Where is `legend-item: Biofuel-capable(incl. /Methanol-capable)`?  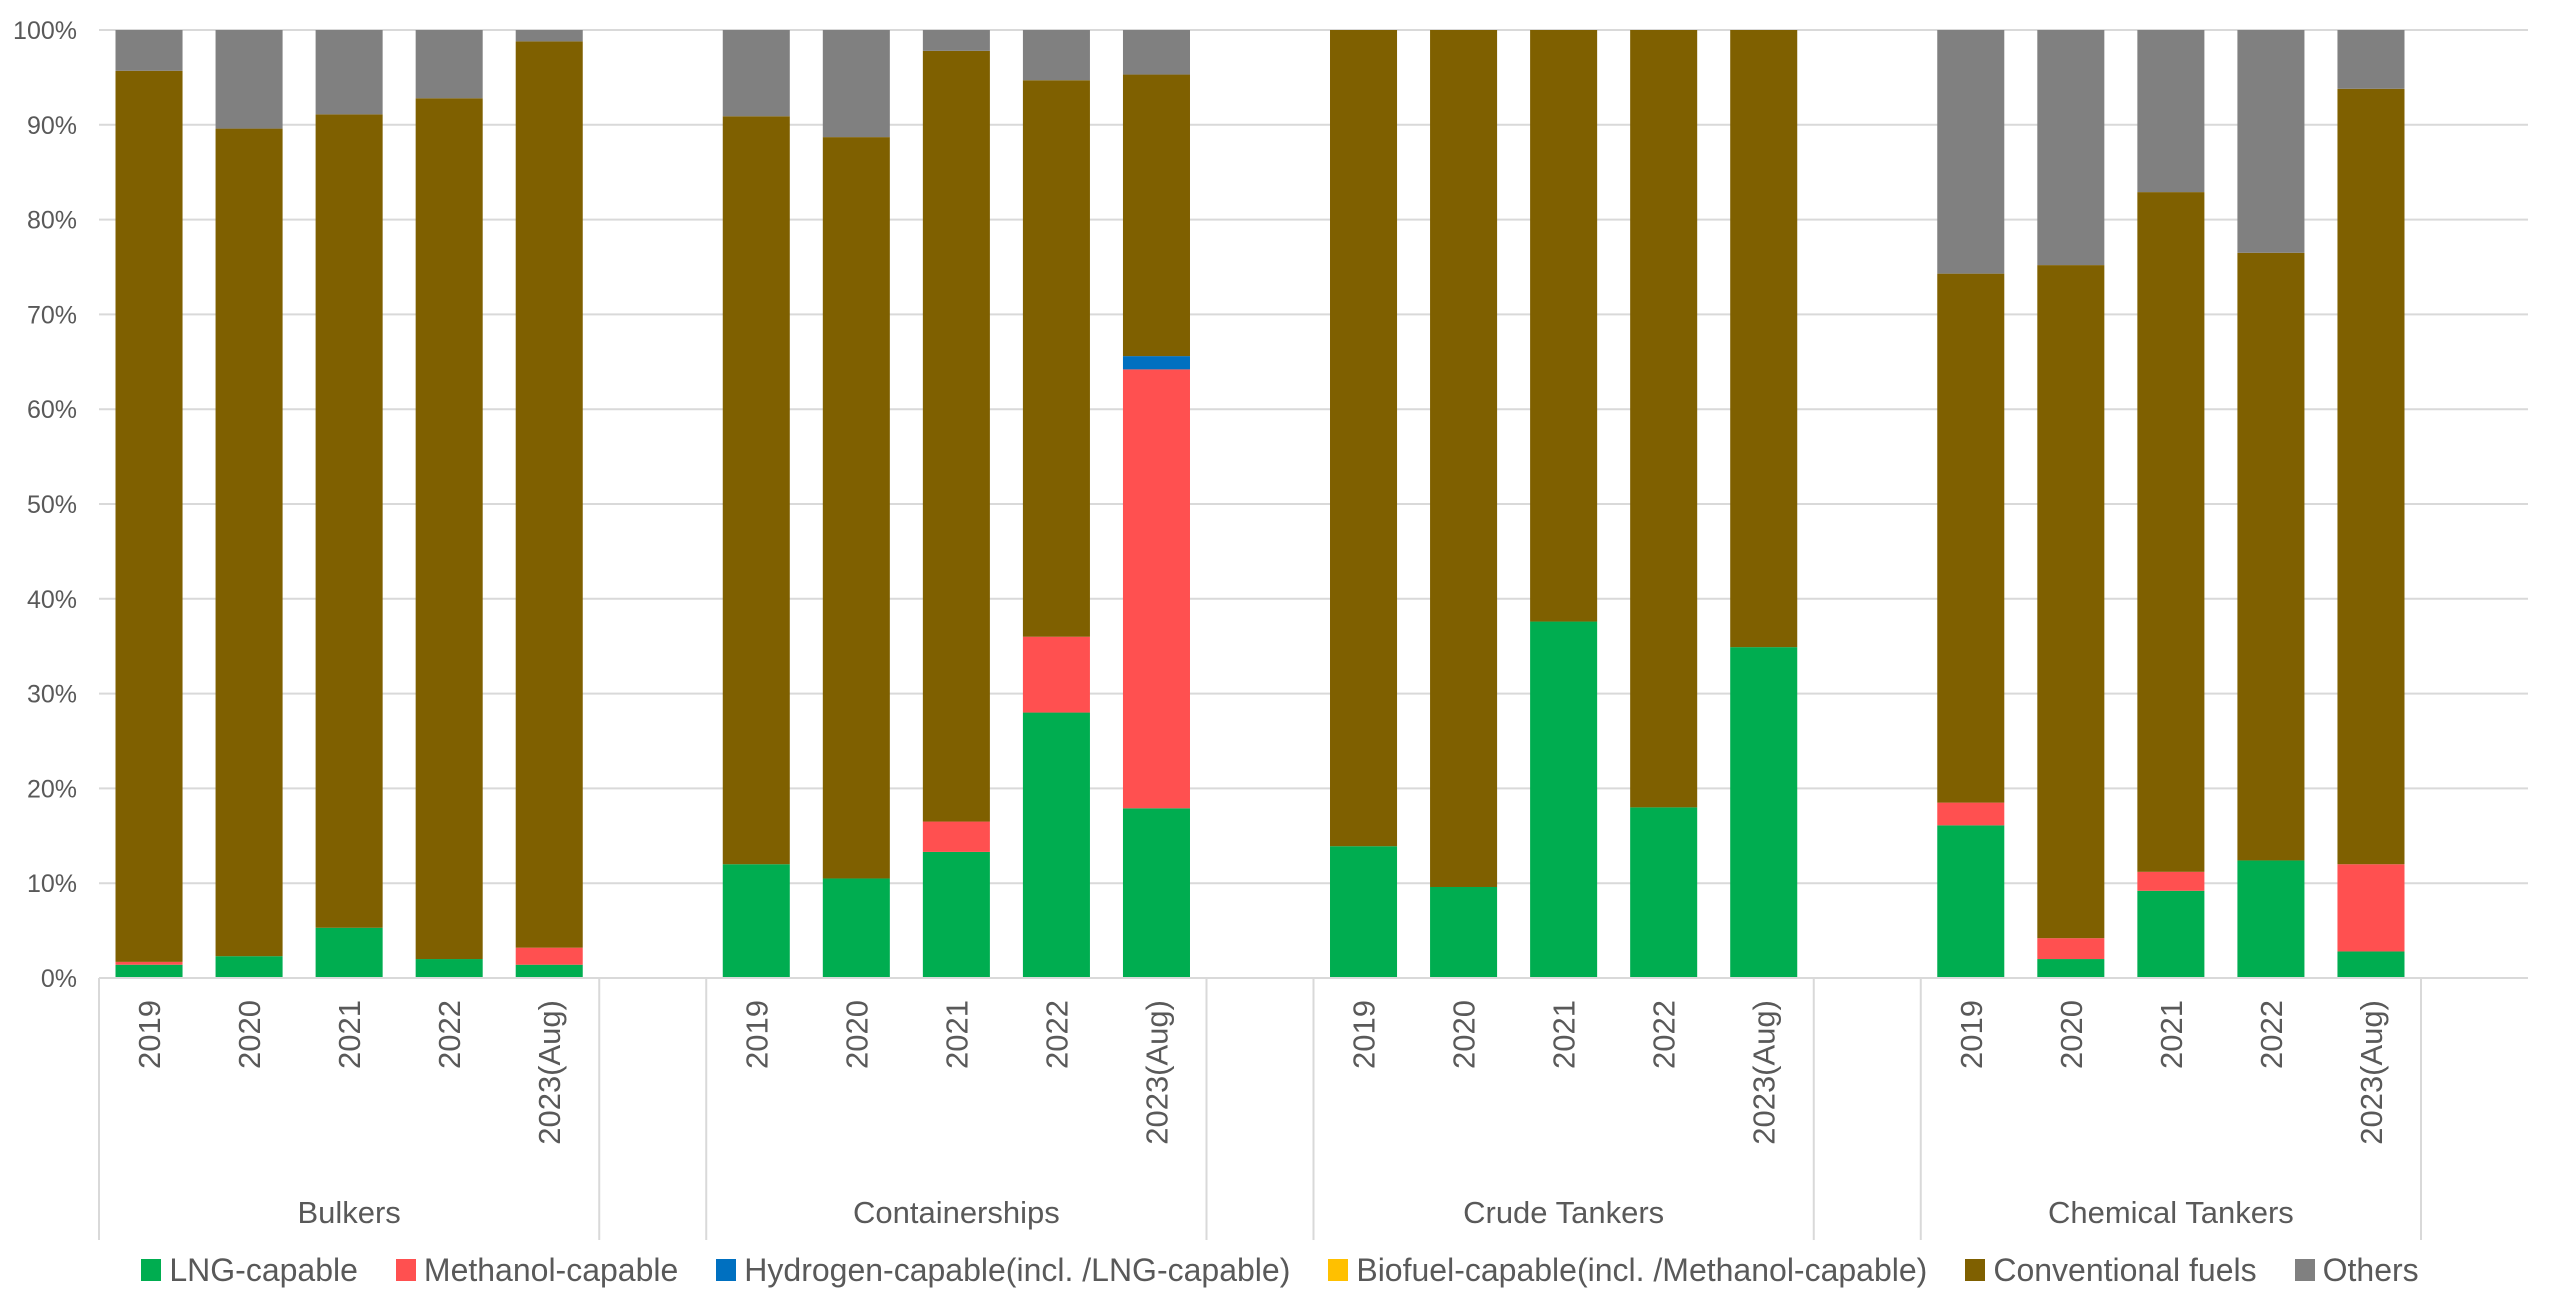 legend-item: Biofuel-capable(incl. /Methanol-capable) is located at coordinates (1627, 1270).